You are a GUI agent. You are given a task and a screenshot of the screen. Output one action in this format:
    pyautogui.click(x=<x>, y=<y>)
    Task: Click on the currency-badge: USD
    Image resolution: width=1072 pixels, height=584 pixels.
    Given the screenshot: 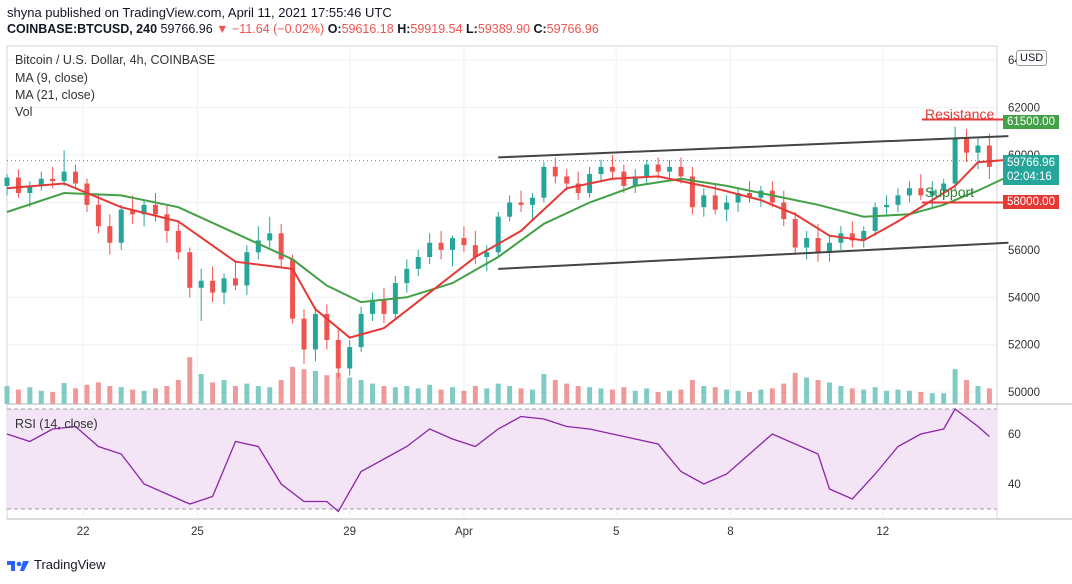 What is the action you would take?
    pyautogui.click(x=1032, y=58)
    